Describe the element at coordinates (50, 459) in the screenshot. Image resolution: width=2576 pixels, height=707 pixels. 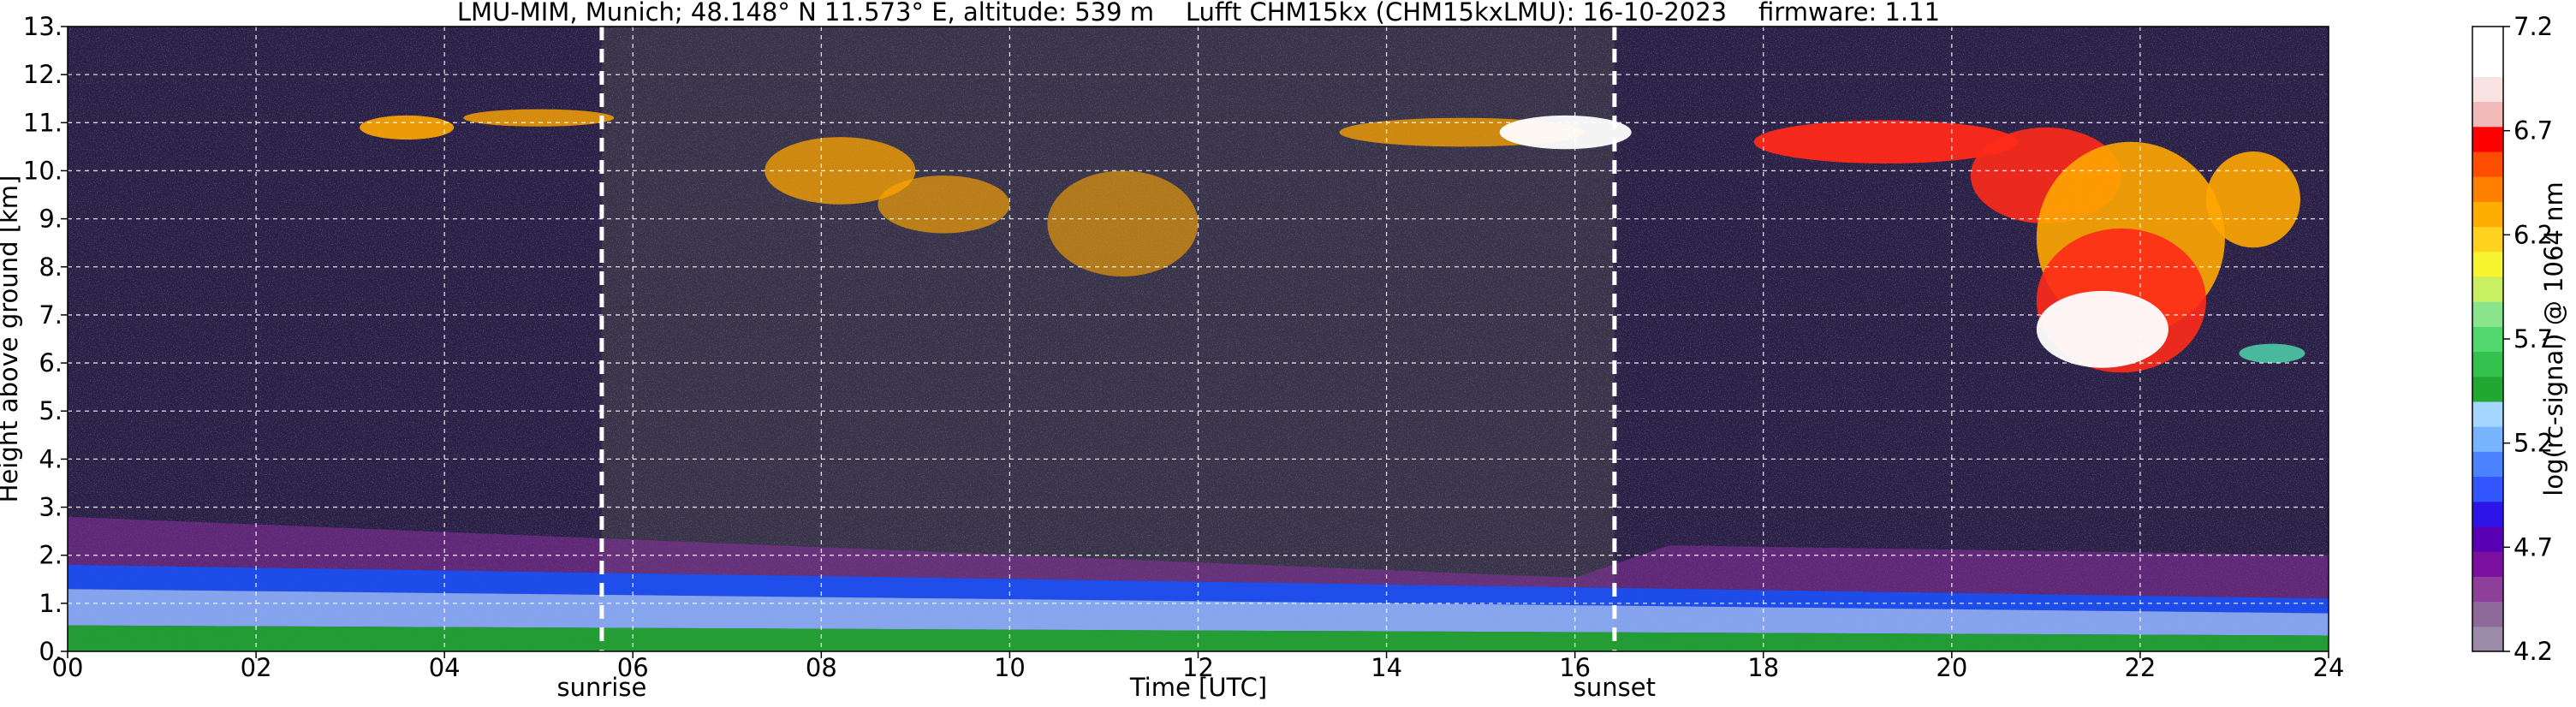
I see `y-tick-label-4: 4.` at that location.